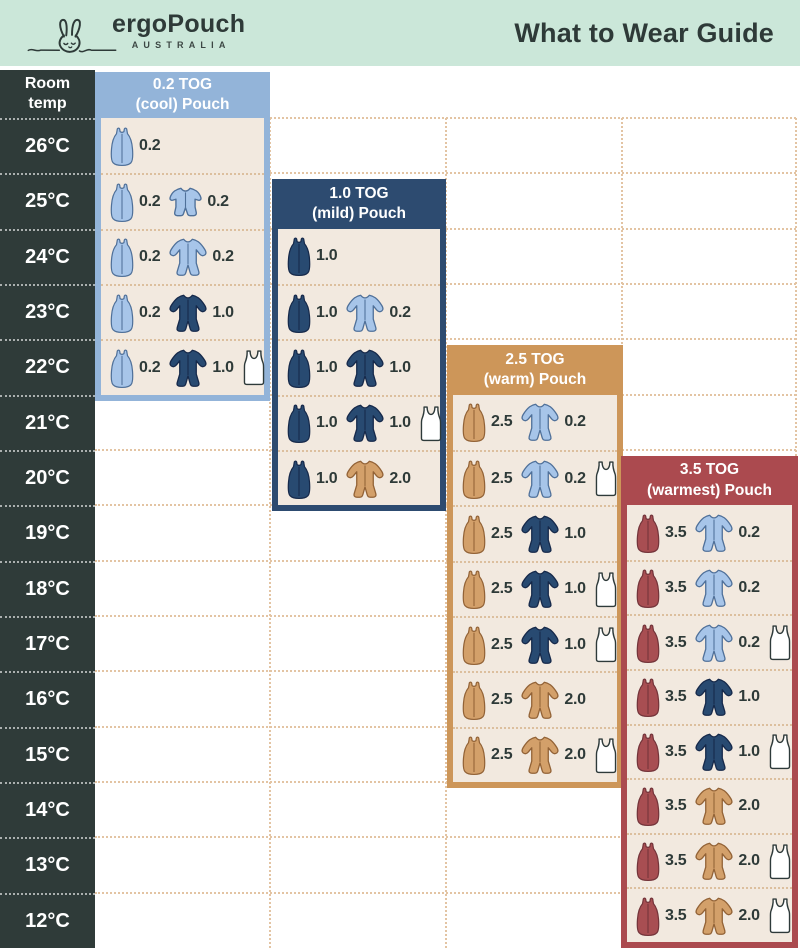 The height and width of the screenshot is (948, 800). Describe the element at coordinates (47, 588) in the screenshot. I see `temp-row: 18°C` at that location.